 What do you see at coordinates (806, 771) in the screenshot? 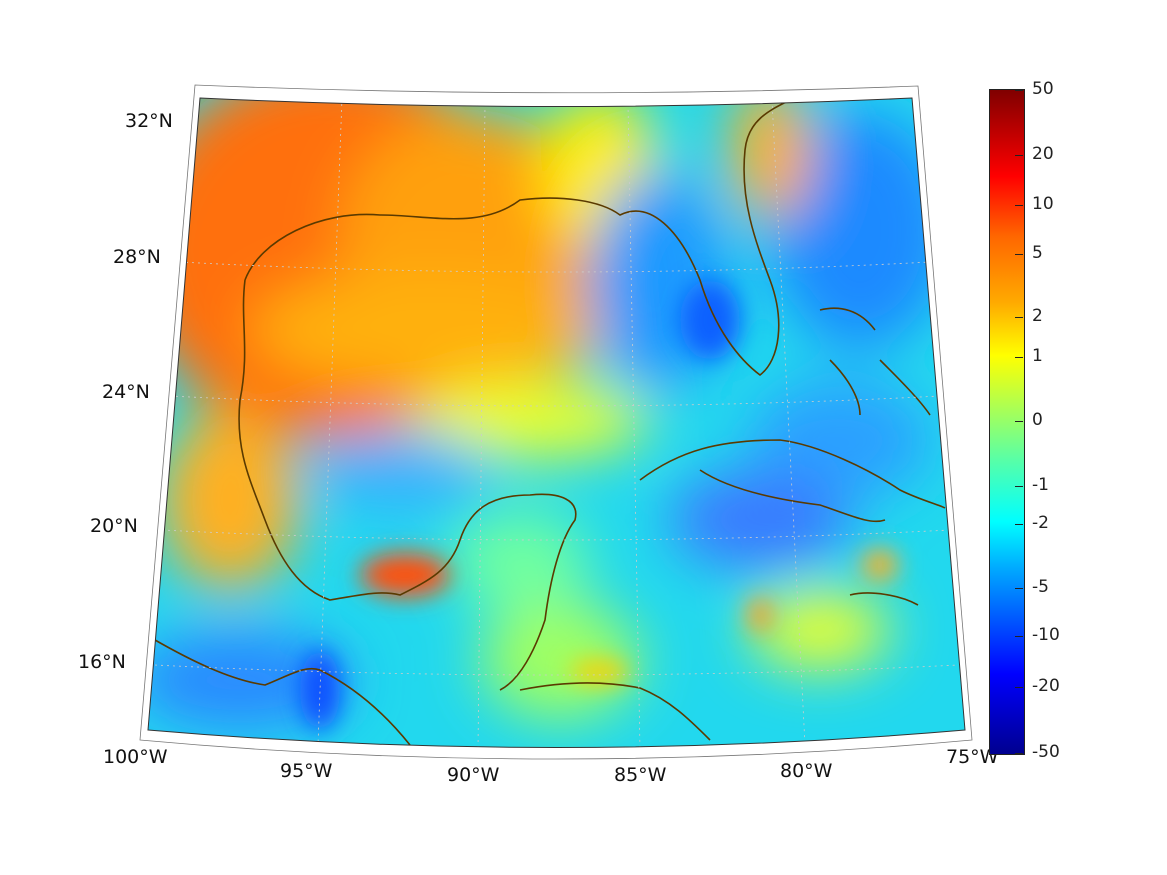
I see `lon-label: 80°W` at bounding box center [806, 771].